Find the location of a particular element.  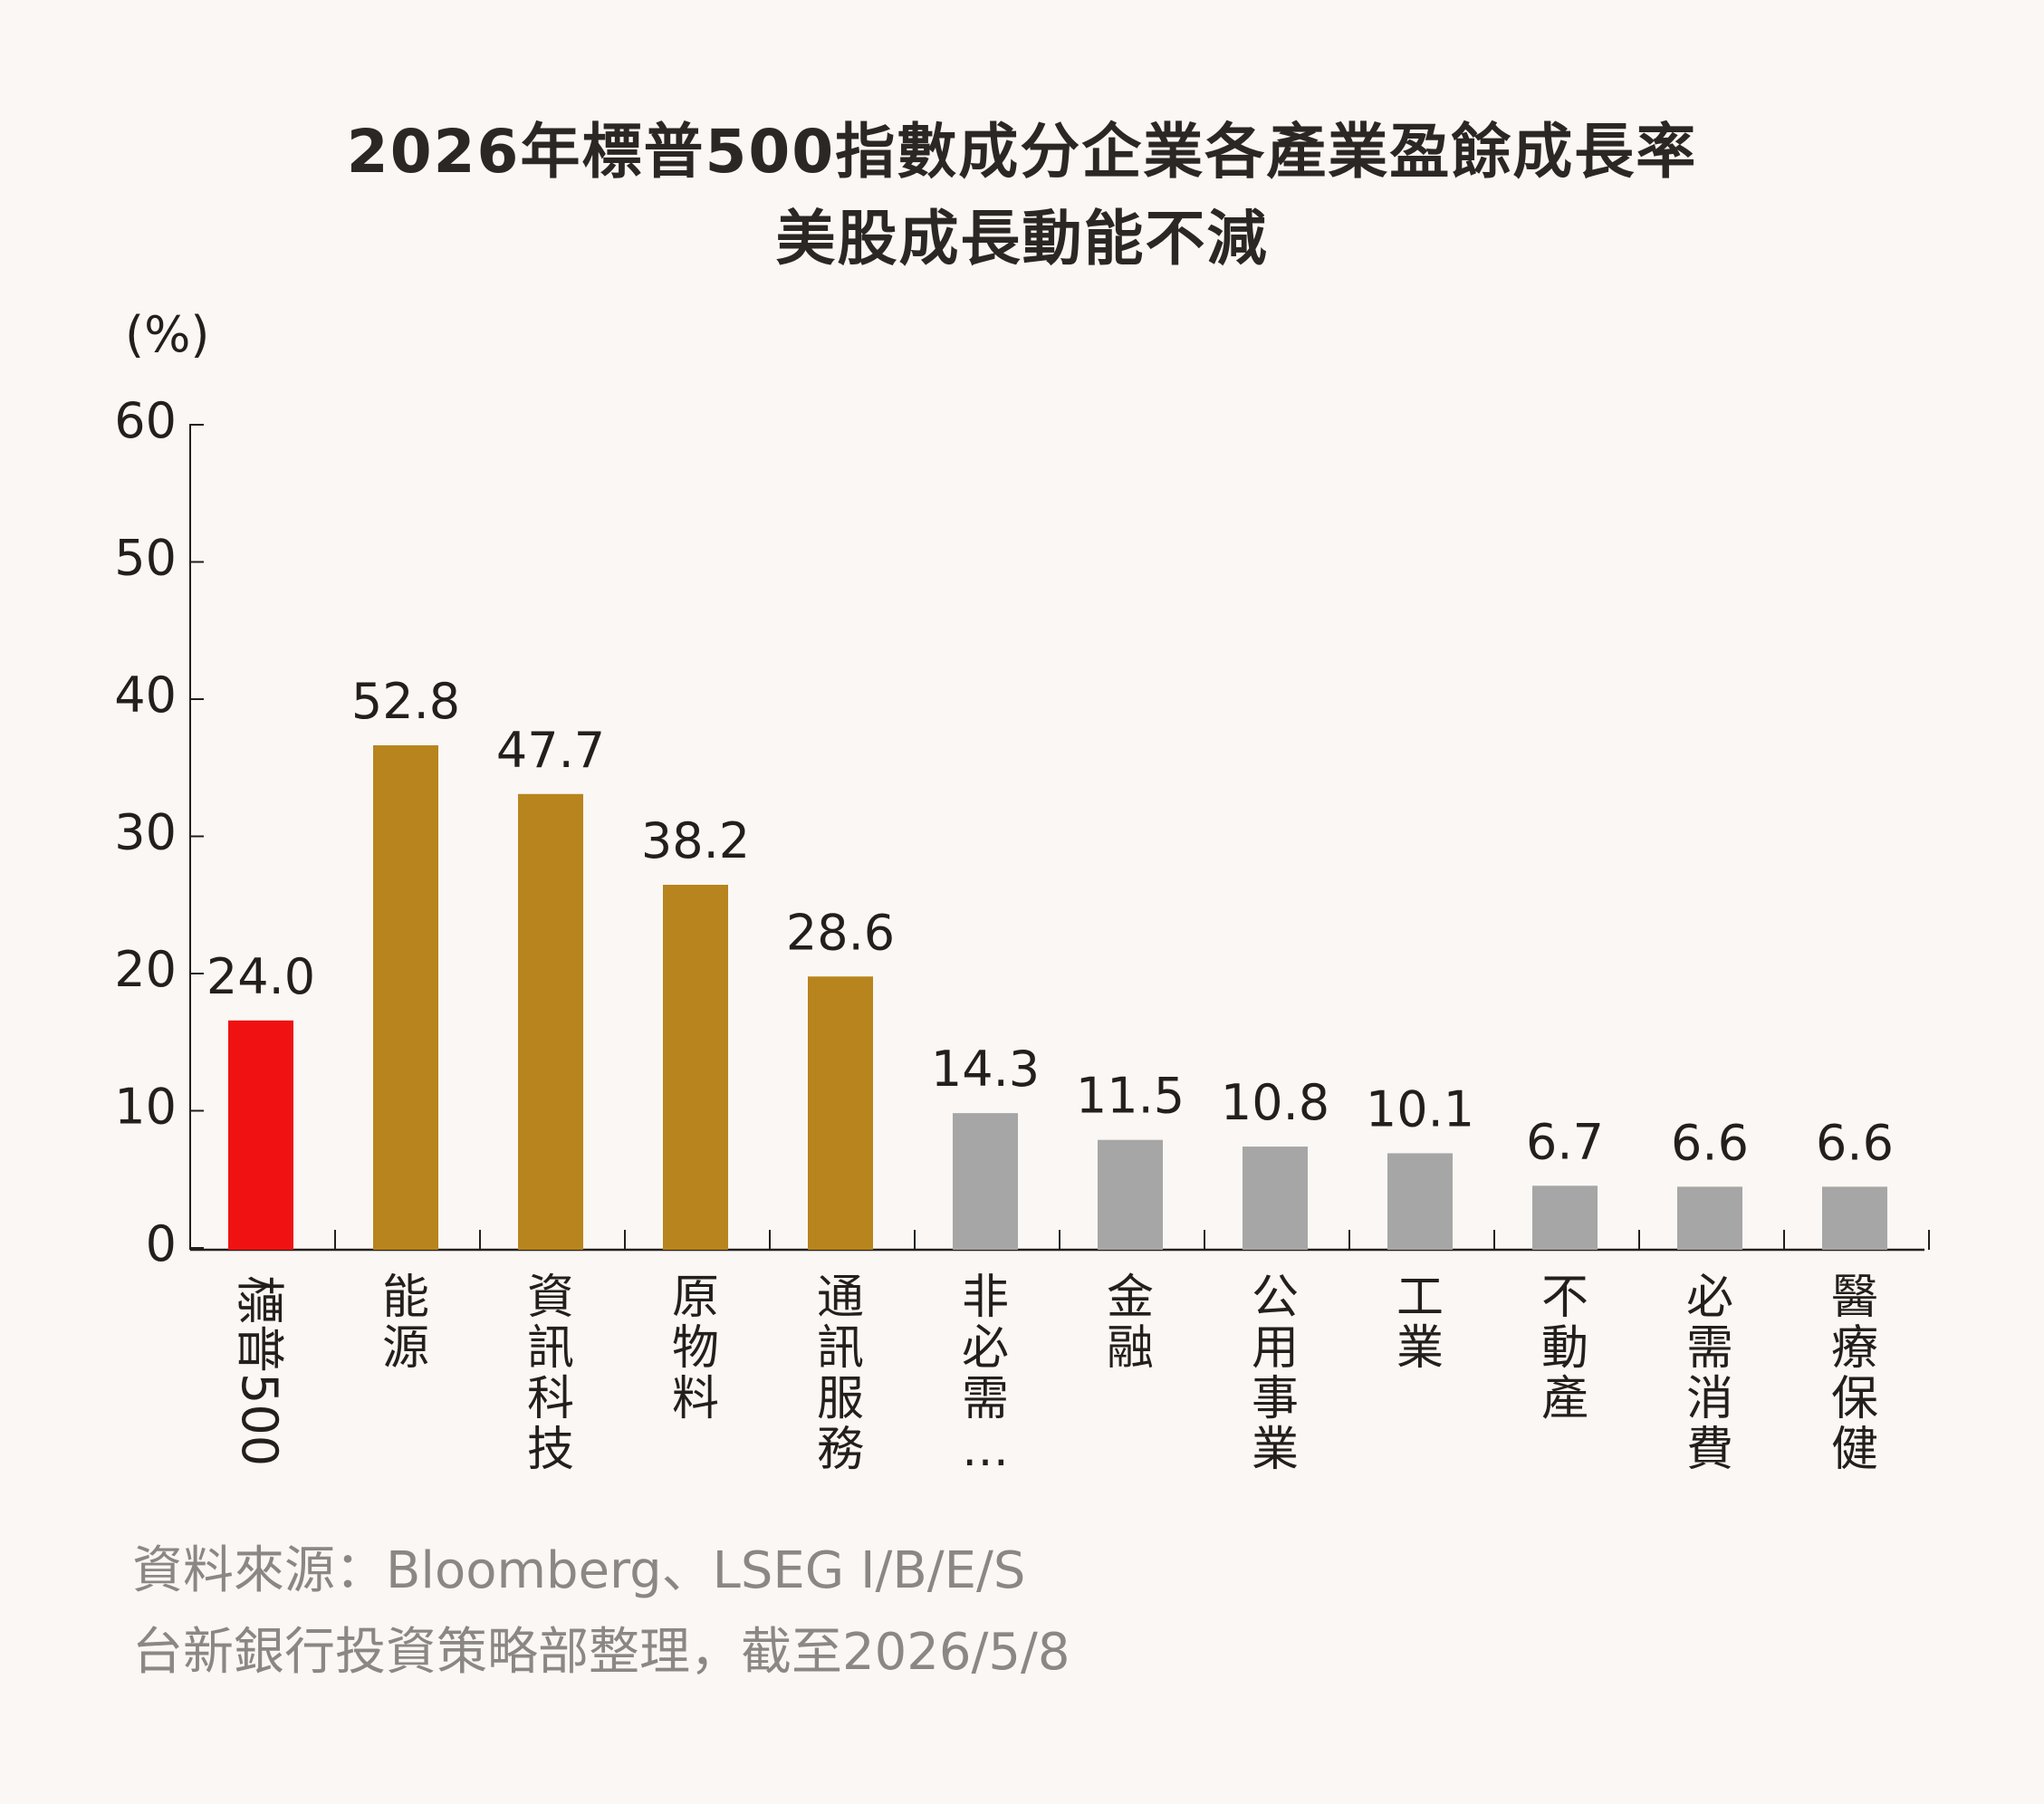

y-tick-label: 20 is located at coordinates (145, 969).